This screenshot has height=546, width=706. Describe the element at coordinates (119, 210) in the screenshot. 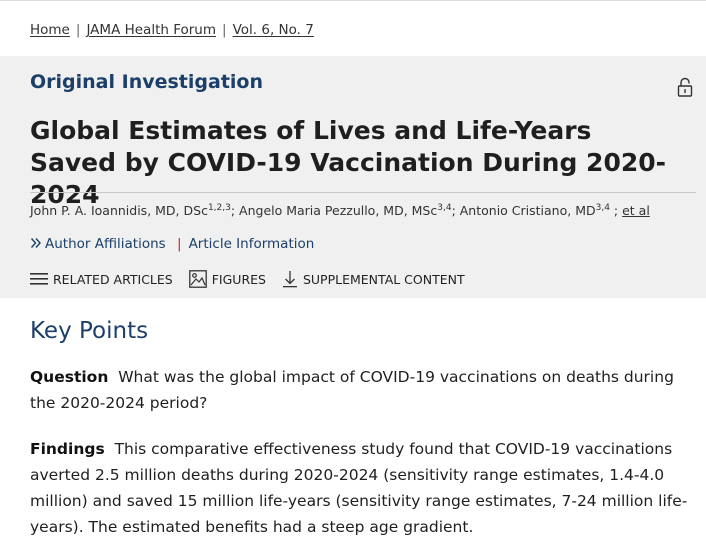

I see `author-name: John P. A. Ioannidis, MD, DSc` at that location.